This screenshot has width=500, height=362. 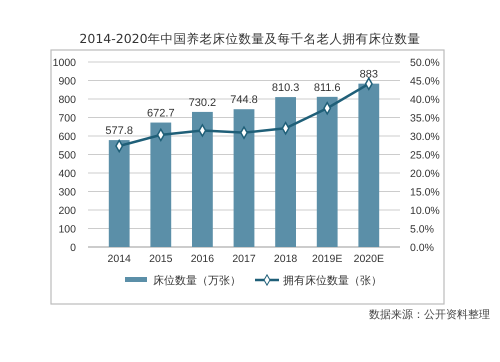 What do you see at coordinates (202, 259) in the screenshot?
I see `x-tick-label: 2016` at bounding box center [202, 259].